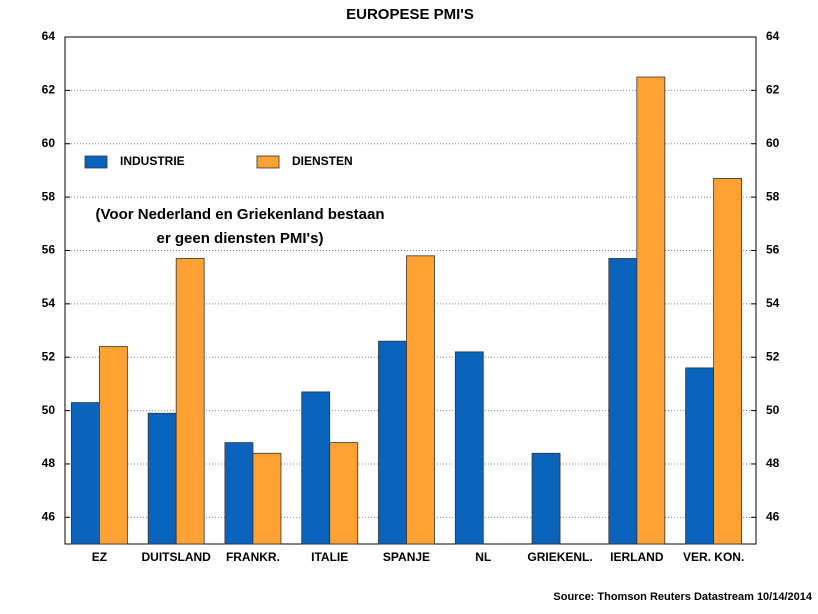  I want to click on y-tick-label: 48, so click(49, 463).